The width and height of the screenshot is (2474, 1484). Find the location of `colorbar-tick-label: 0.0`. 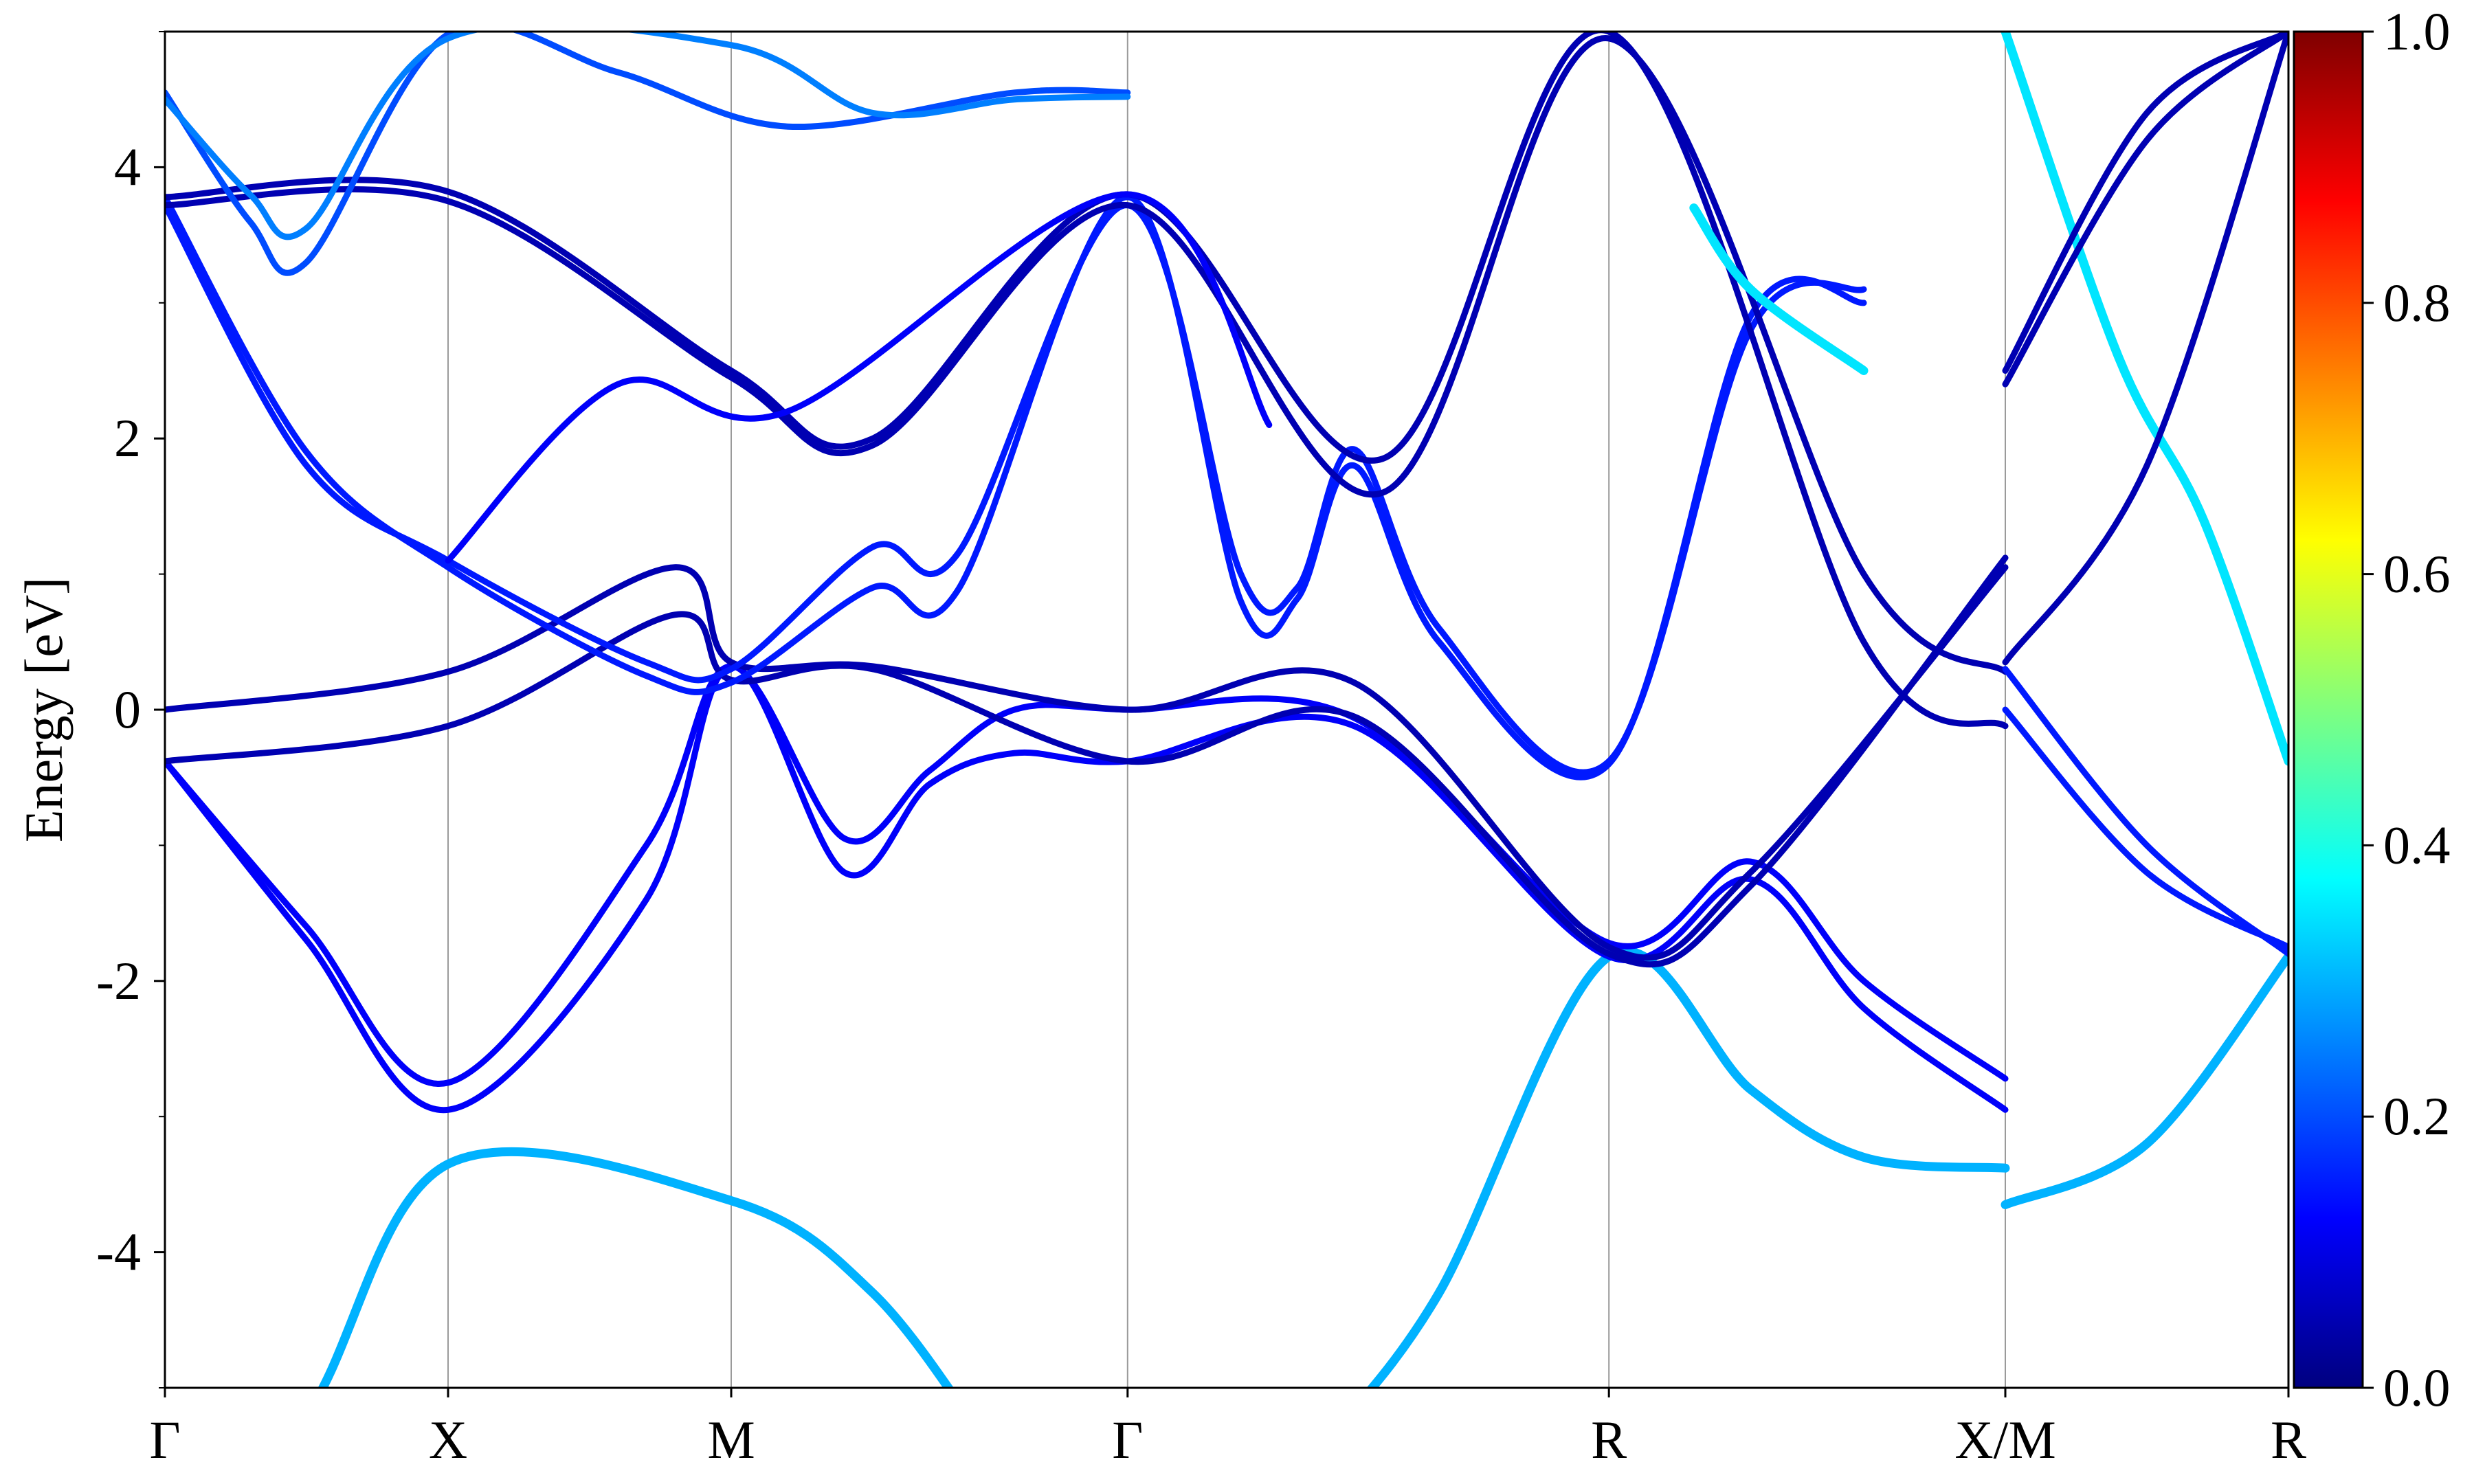

colorbar-tick-label: 0.0 is located at coordinates (2417, 1387).